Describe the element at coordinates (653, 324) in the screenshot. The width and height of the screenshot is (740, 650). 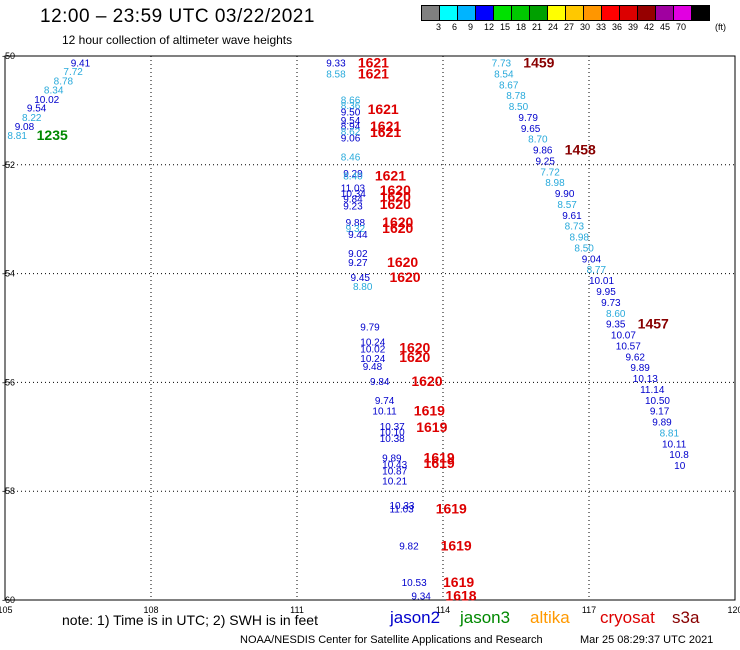
I see `pass-time-label: 1457` at that location.